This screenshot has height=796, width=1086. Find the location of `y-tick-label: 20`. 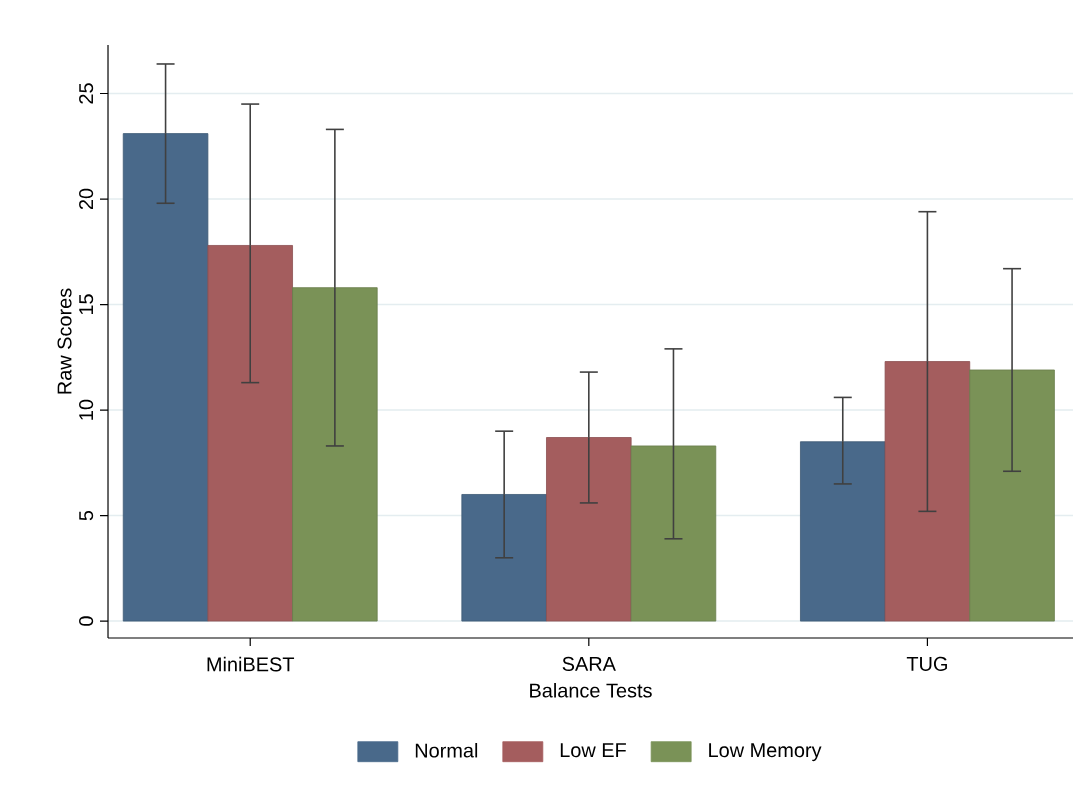

y-tick-label: 20 is located at coordinates (86, 199).